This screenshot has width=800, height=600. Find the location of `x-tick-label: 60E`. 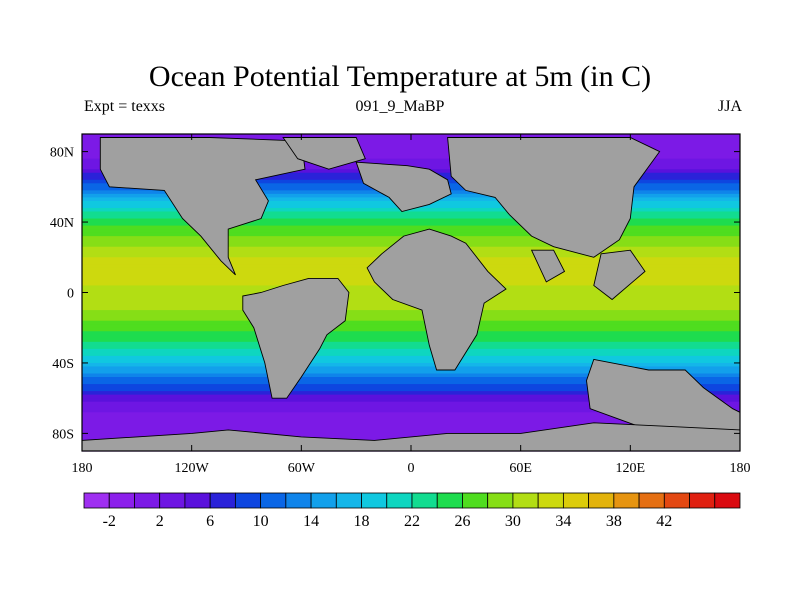

x-tick-label: 60E is located at coordinates (520, 468).